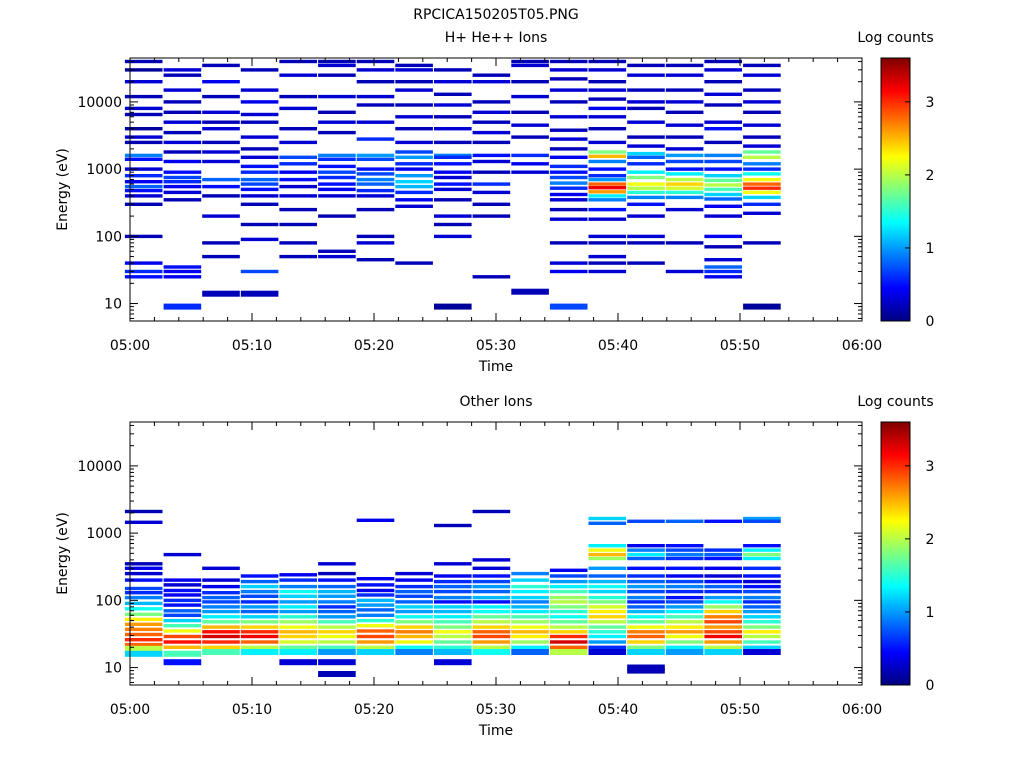 This screenshot has width=1024, height=768. What do you see at coordinates (496, 346) in the screenshot?
I see `x-tick-label: 05:30` at bounding box center [496, 346].